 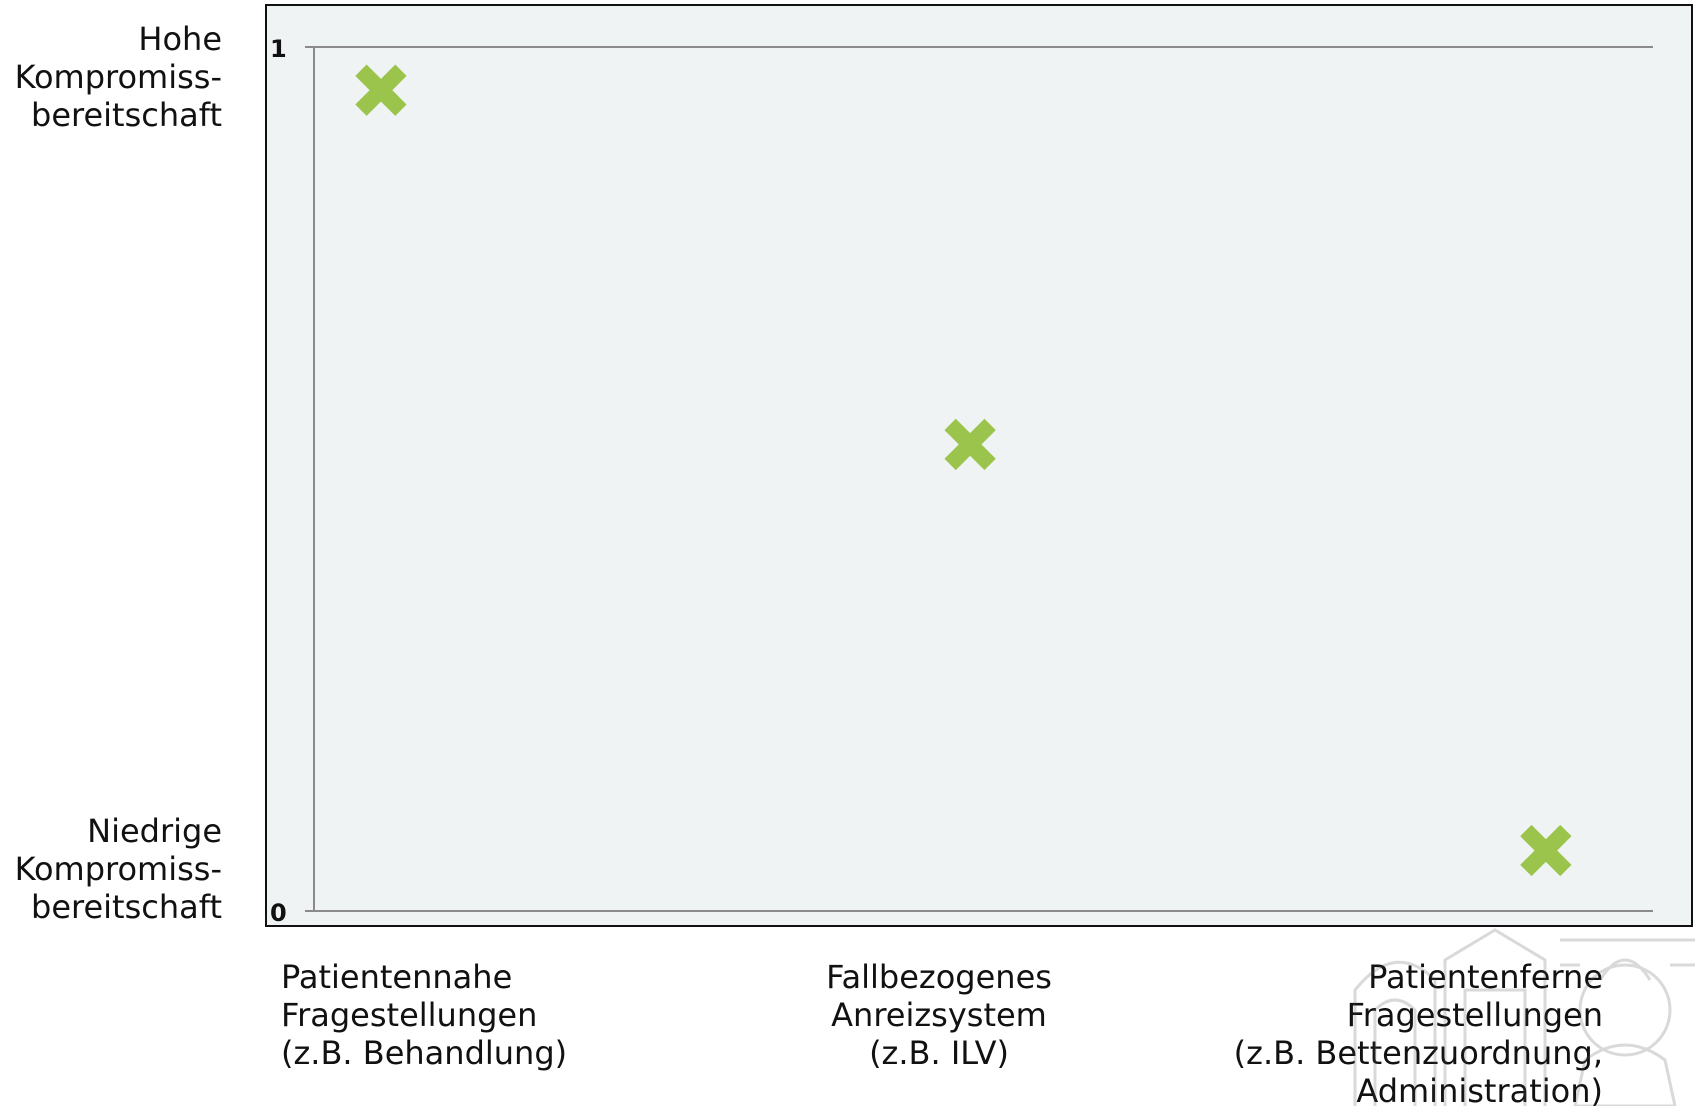 What do you see at coordinates (939, 1053) in the screenshot?
I see `x-cat-1-line-3: (z.B. ILV)` at bounding box center [939, 1053].